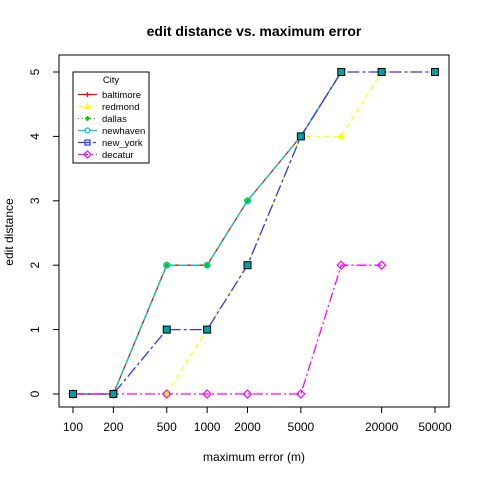 This screenshot has height=480, width=480. I want to click on x-tick-label: 1000, so click(207, 427).